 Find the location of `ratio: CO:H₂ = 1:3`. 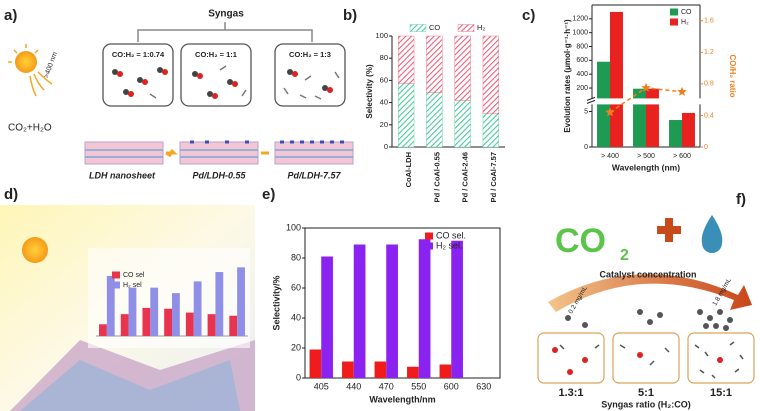

ratio: CO:H₂ = 1:3 is located at coordinates (310, 54).